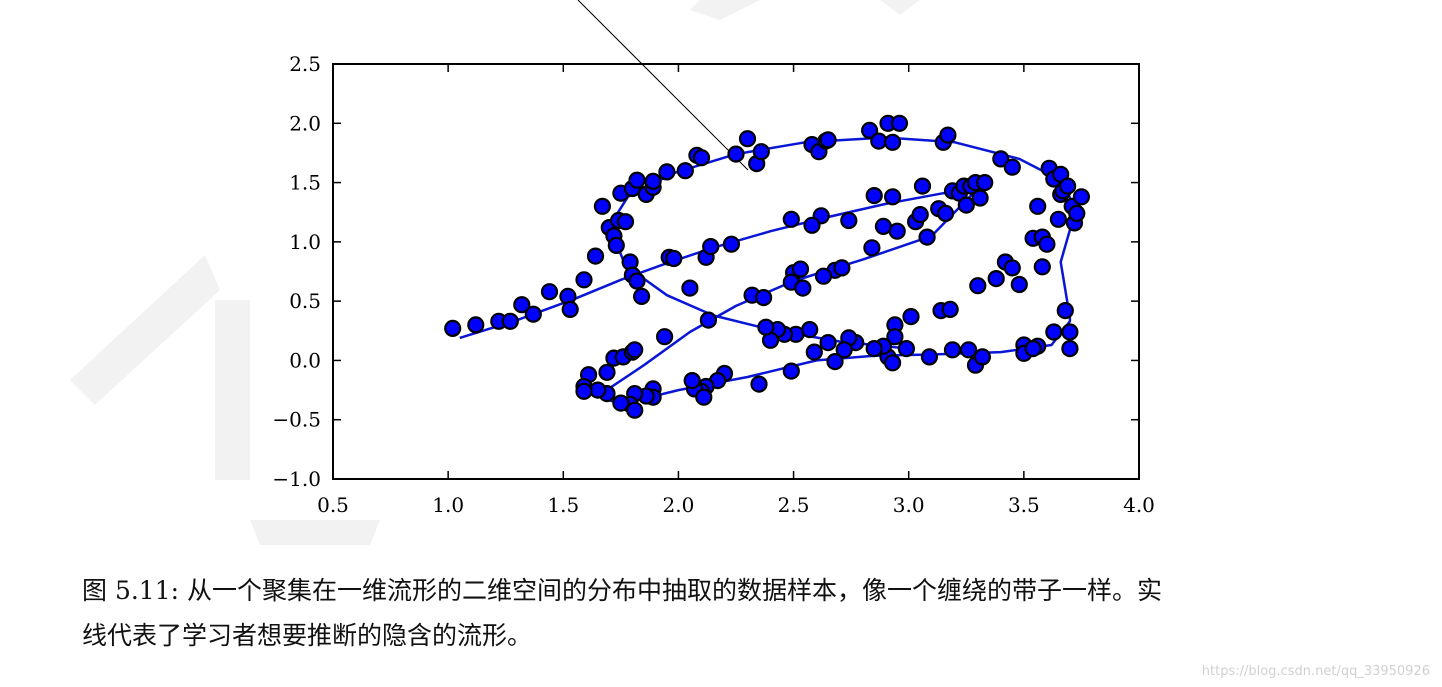 The image size is (1442, 687). Describe the element at coordinates (794, 505) in the screenshot. I see `x-tick-label: 2.5` at that location.